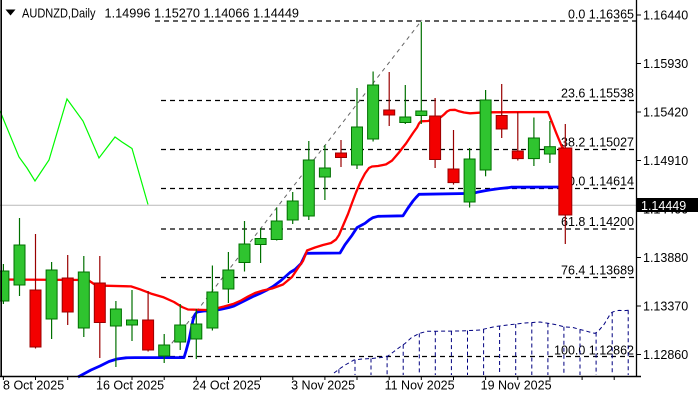 This screenshot has width=700, height=405. Describe the element at coordinates (665, 258) in the screenshot. I see `svg-text: 1.13880` at that location.